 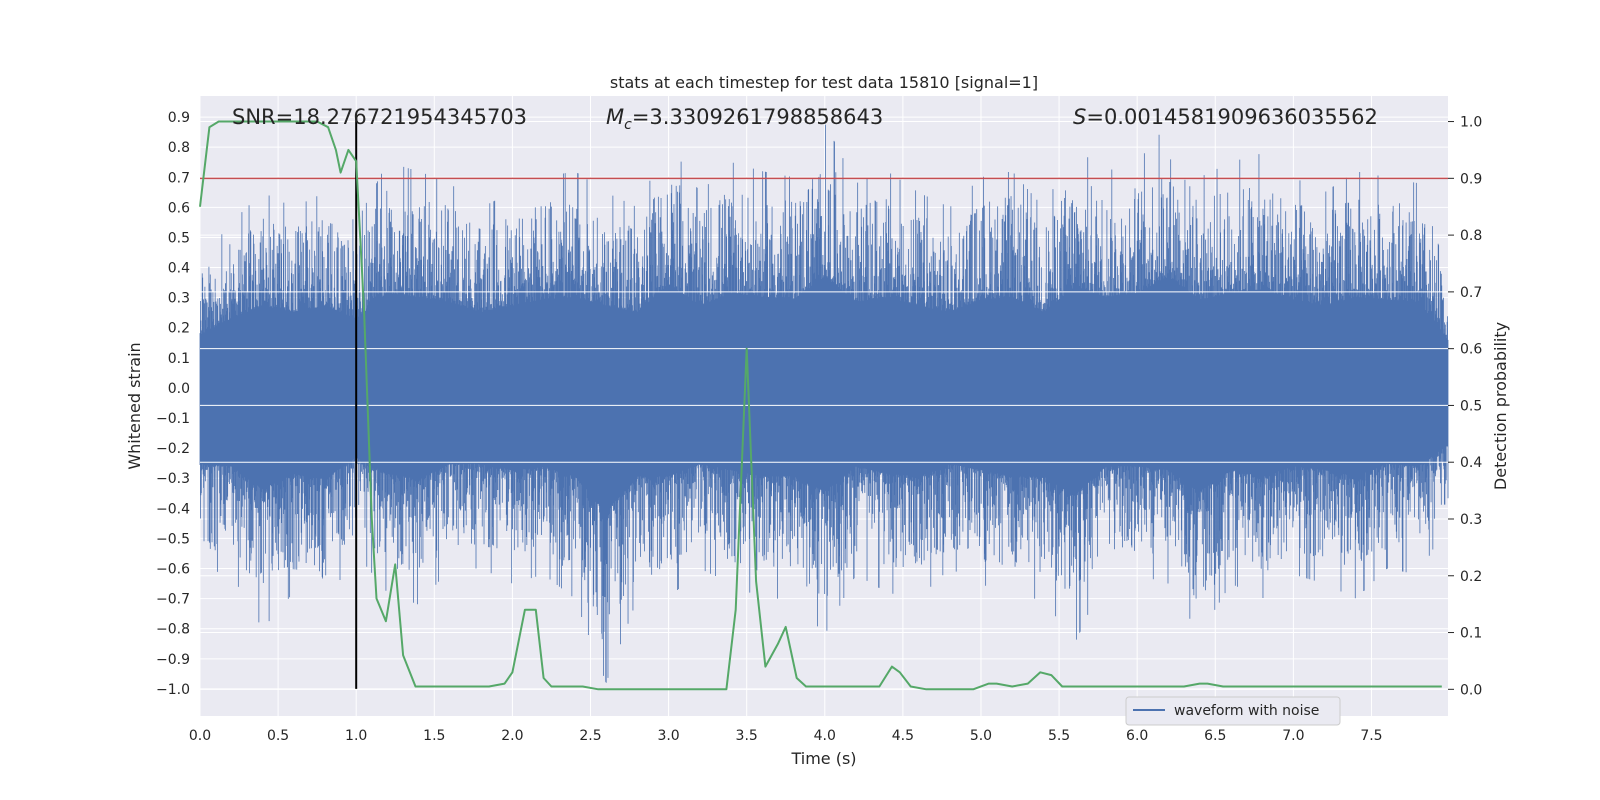 I want to click on y2-tick-label: 0.7, so click(x=1471, y=293).